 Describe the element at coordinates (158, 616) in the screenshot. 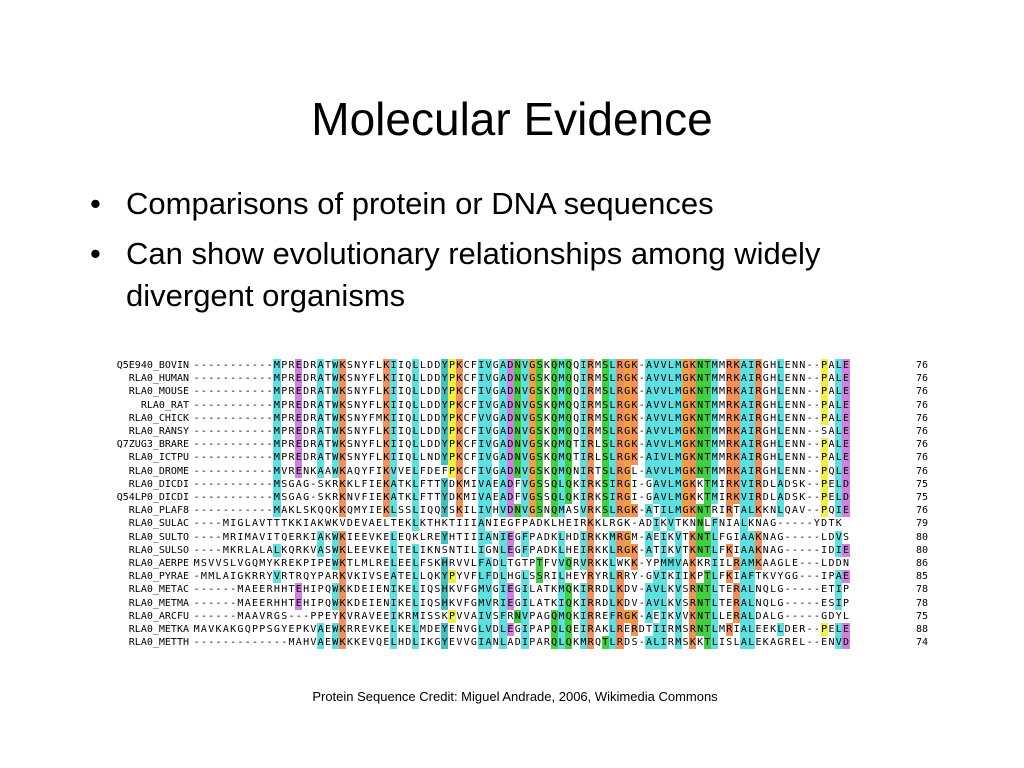

I see `sequence-name: RLA0_ARCFU` at that location.